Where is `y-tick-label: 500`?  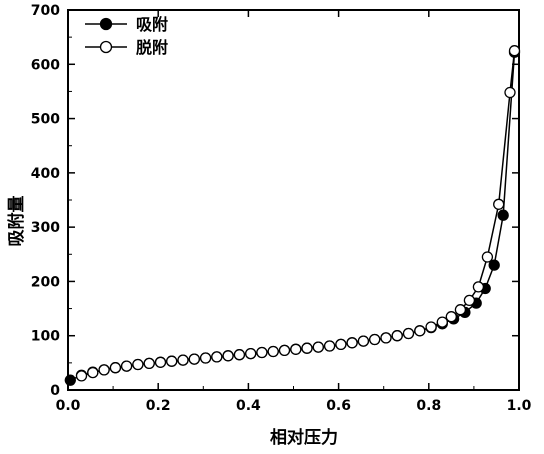
y-tick-label: 500 is located at coordinates (45, 120).